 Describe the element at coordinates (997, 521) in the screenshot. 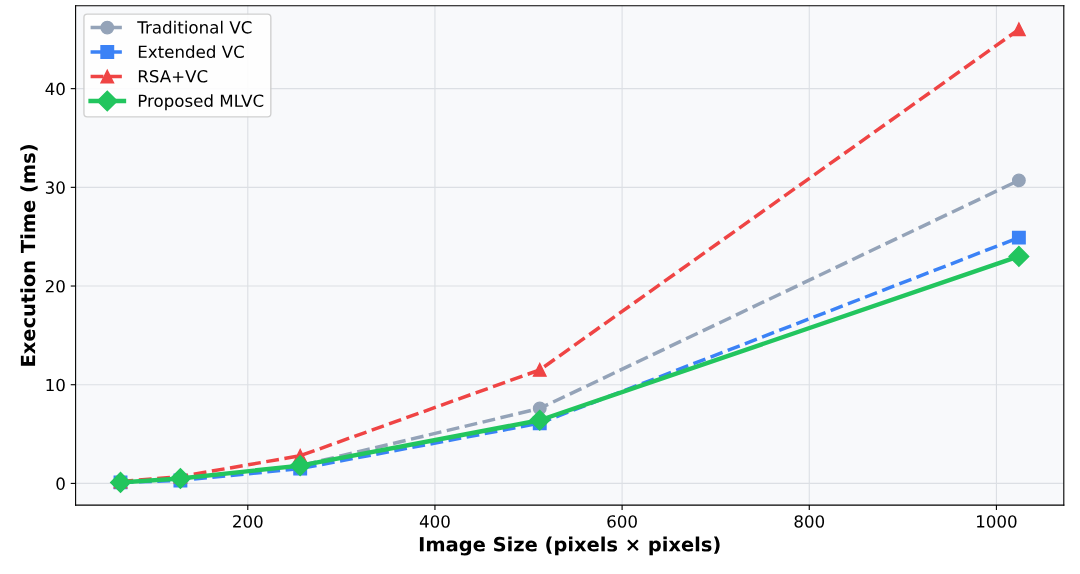

I see `x-tick-label: 1000` at that location.